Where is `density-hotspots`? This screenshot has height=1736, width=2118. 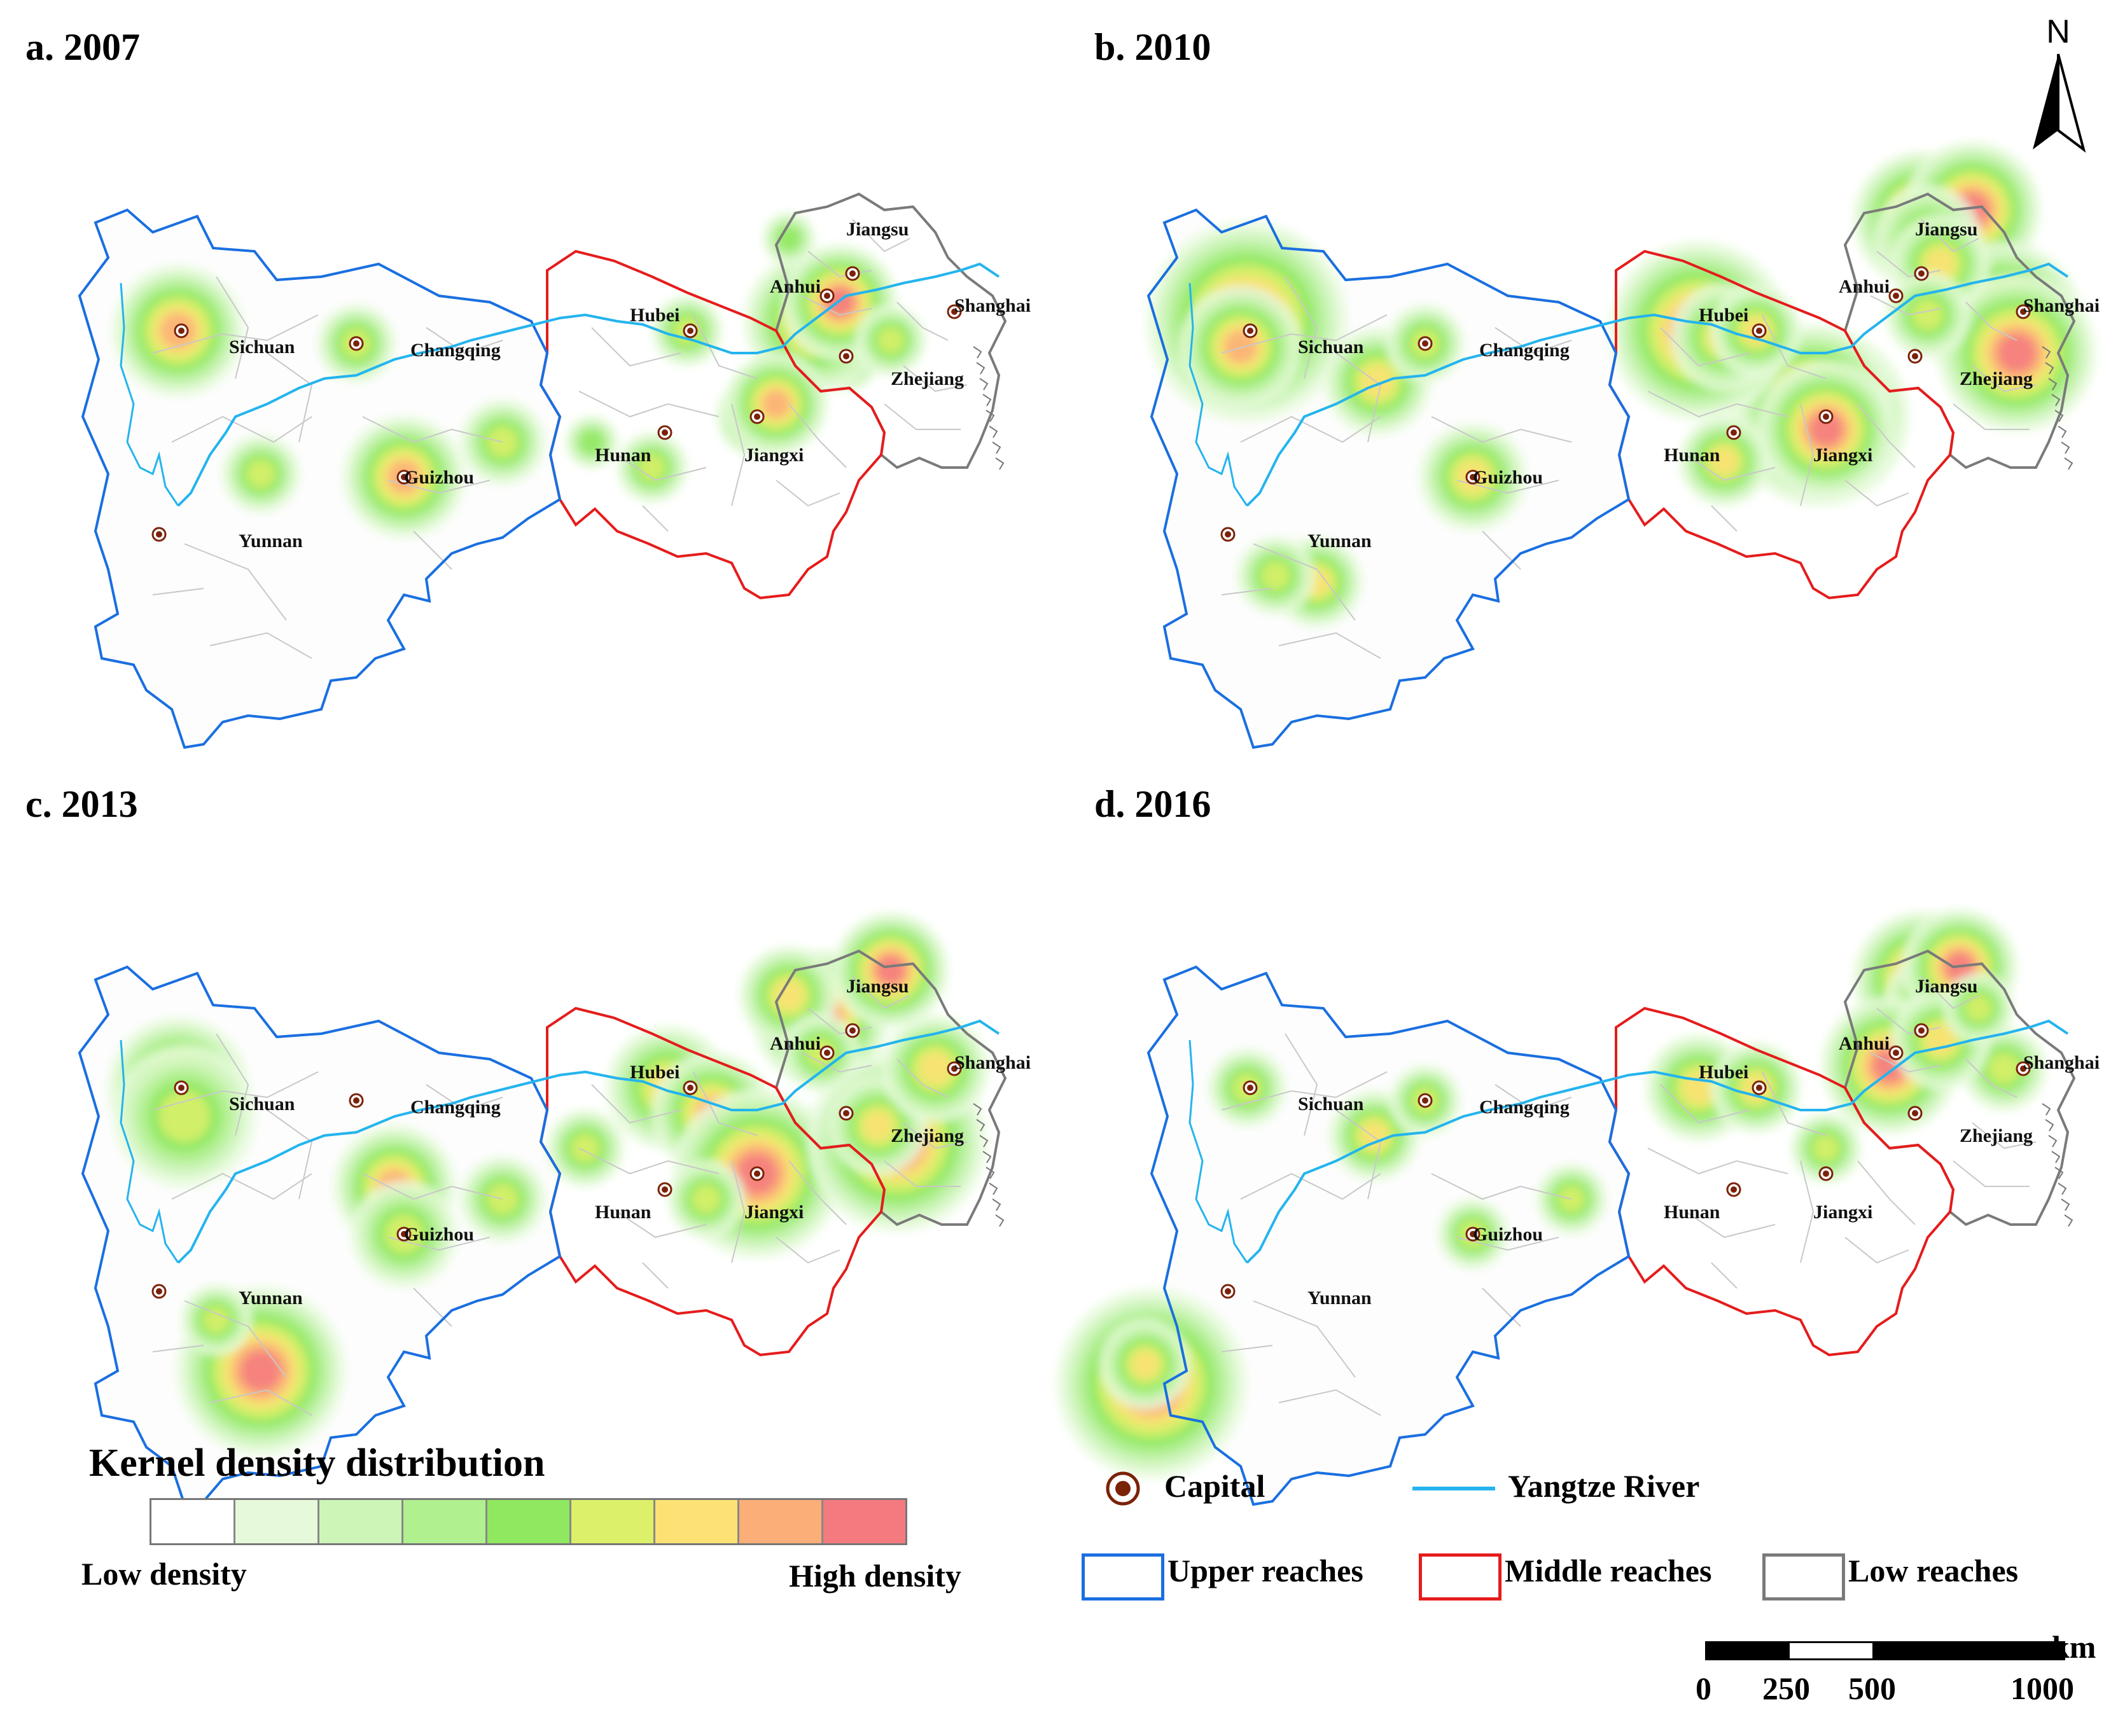 density-hotspots is located at coordinates (1621, 384).